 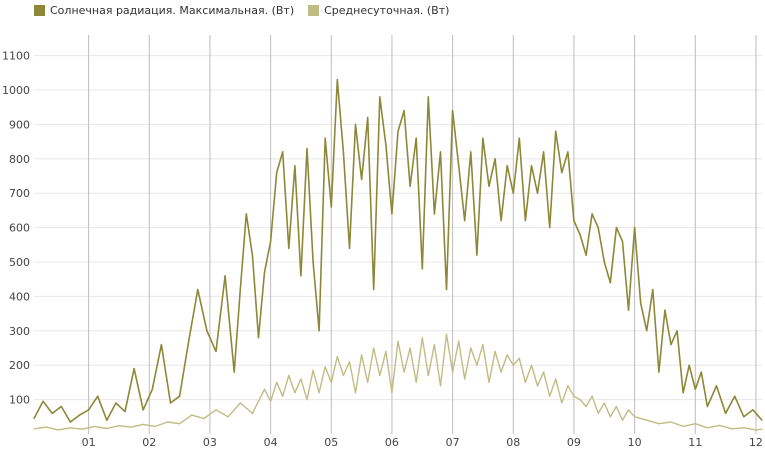 I want to click on x-tick-label: 01, so click(x=89, y=442).